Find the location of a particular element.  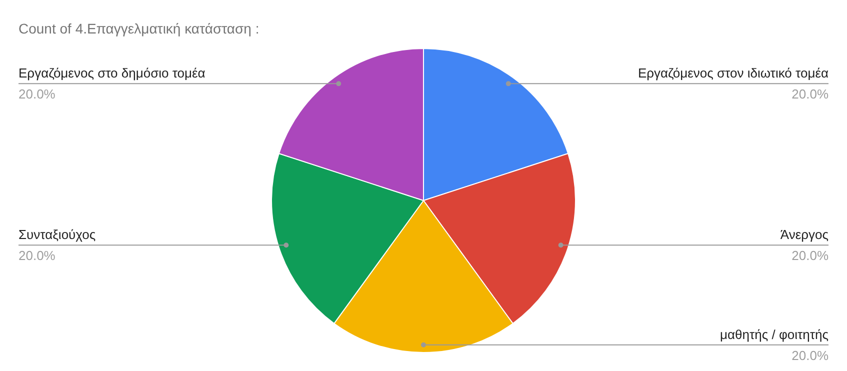

slice-label: Άνεργος is located at coordinates (804, 234).